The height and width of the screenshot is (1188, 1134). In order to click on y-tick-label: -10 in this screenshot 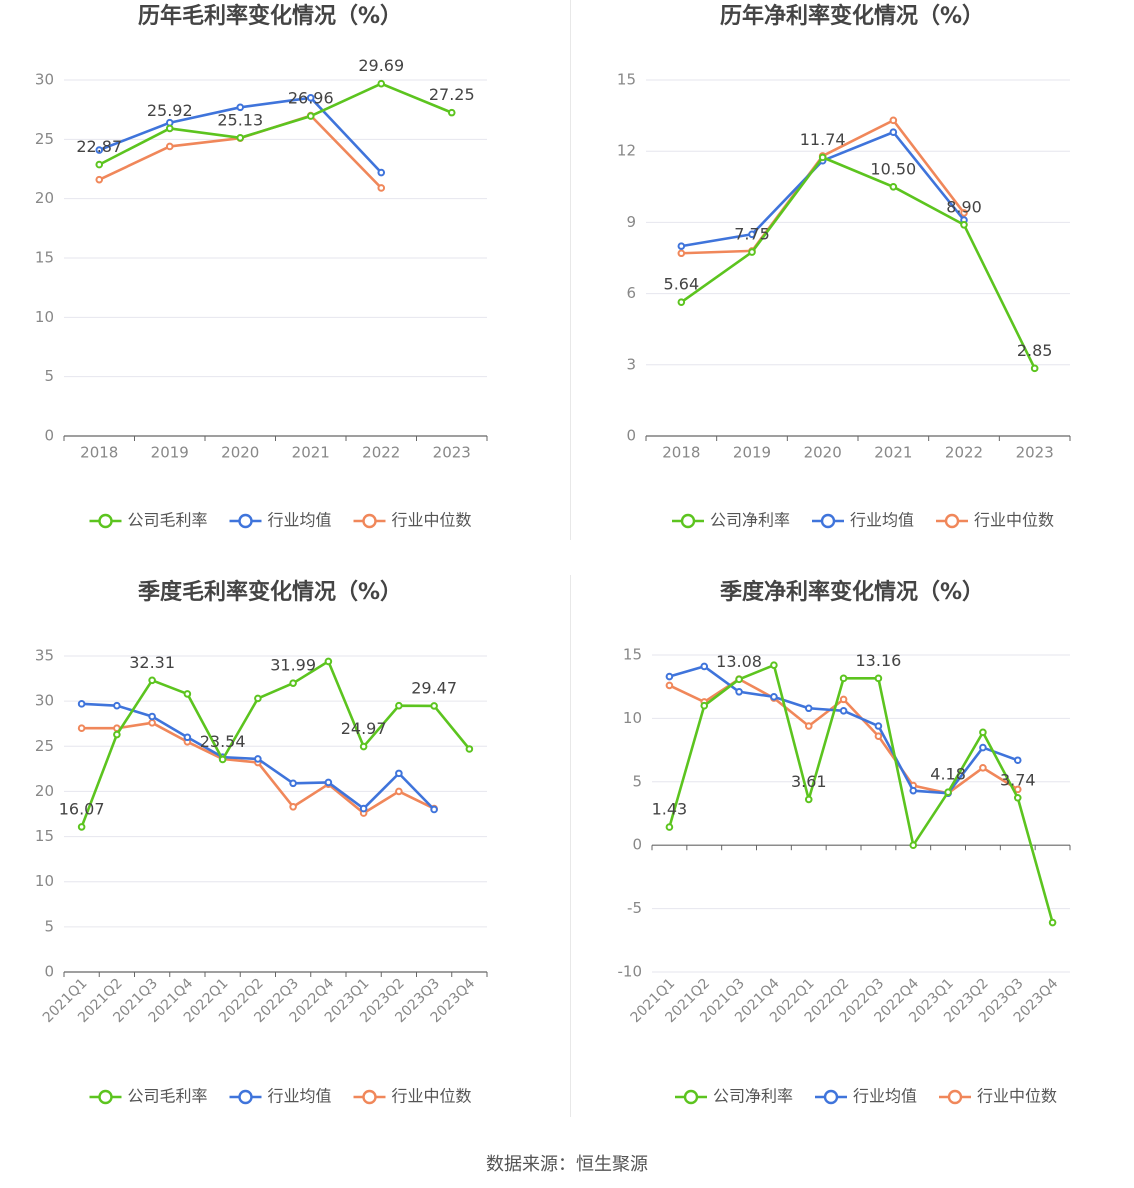, I will do `click(630, 972)`.